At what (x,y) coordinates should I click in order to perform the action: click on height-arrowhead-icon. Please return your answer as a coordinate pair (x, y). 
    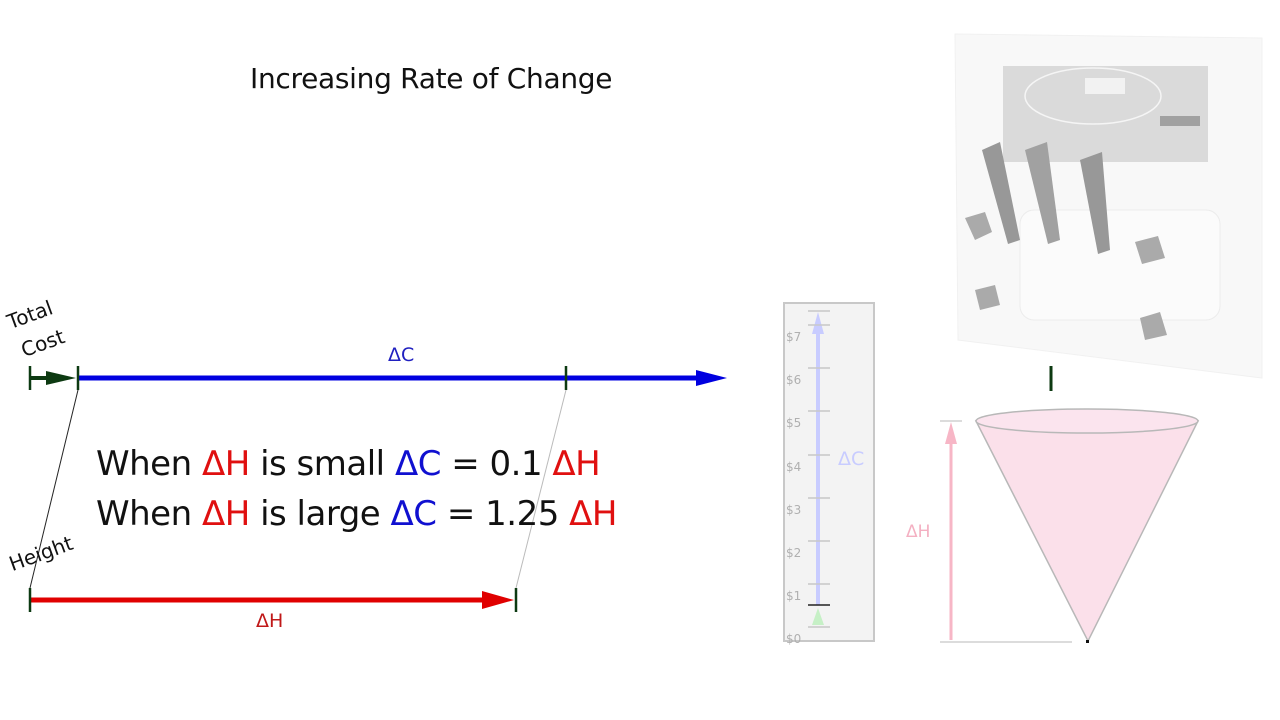
    Looking at the image, I should click on (498, 600).